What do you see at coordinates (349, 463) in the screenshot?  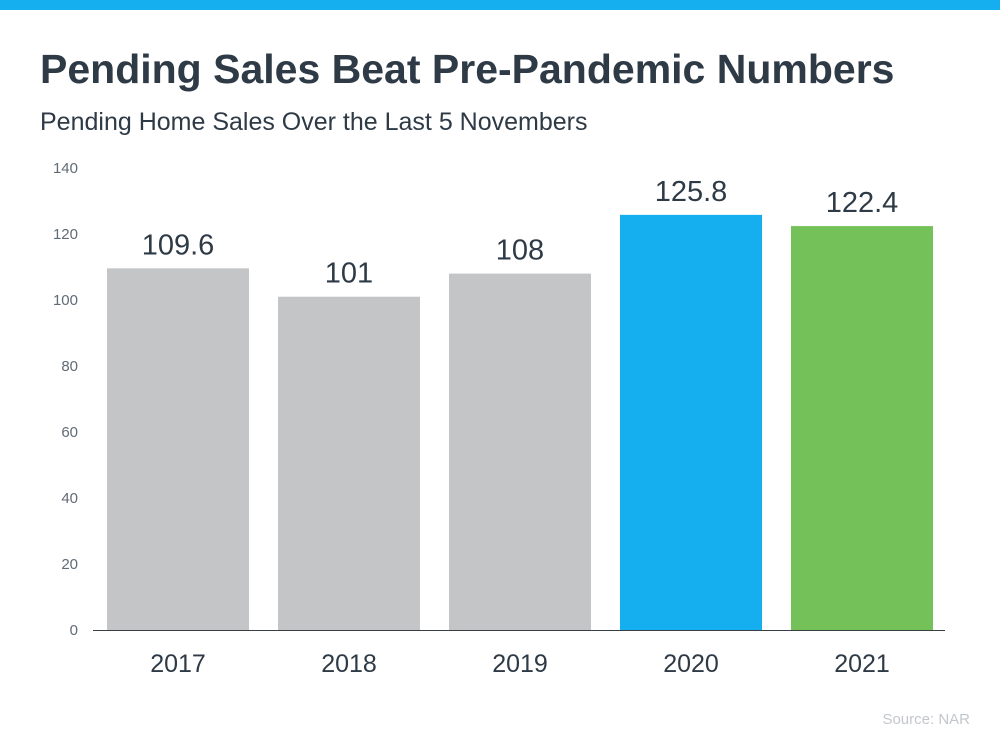 I see `bar-2018` at bounding box center [349, 463].